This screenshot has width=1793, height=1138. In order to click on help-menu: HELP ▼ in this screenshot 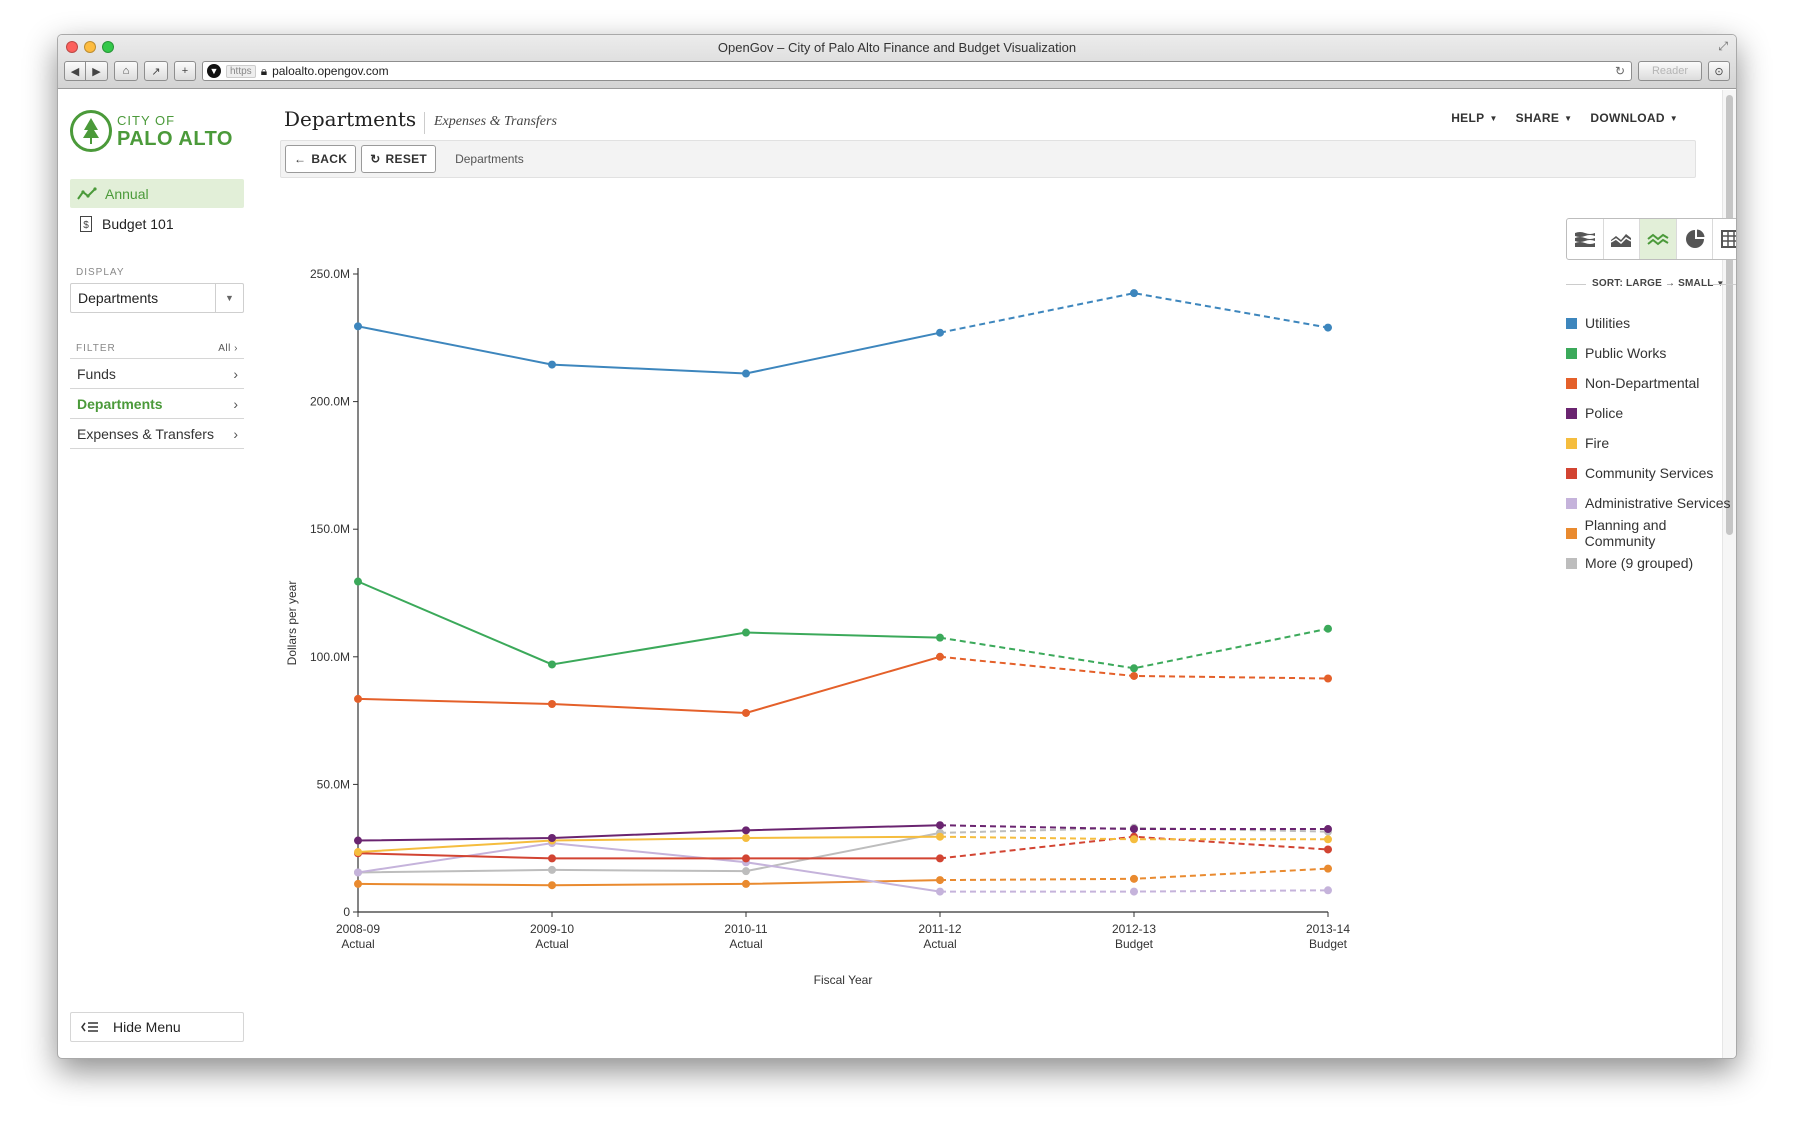, I will do `click(1474, 118)`.